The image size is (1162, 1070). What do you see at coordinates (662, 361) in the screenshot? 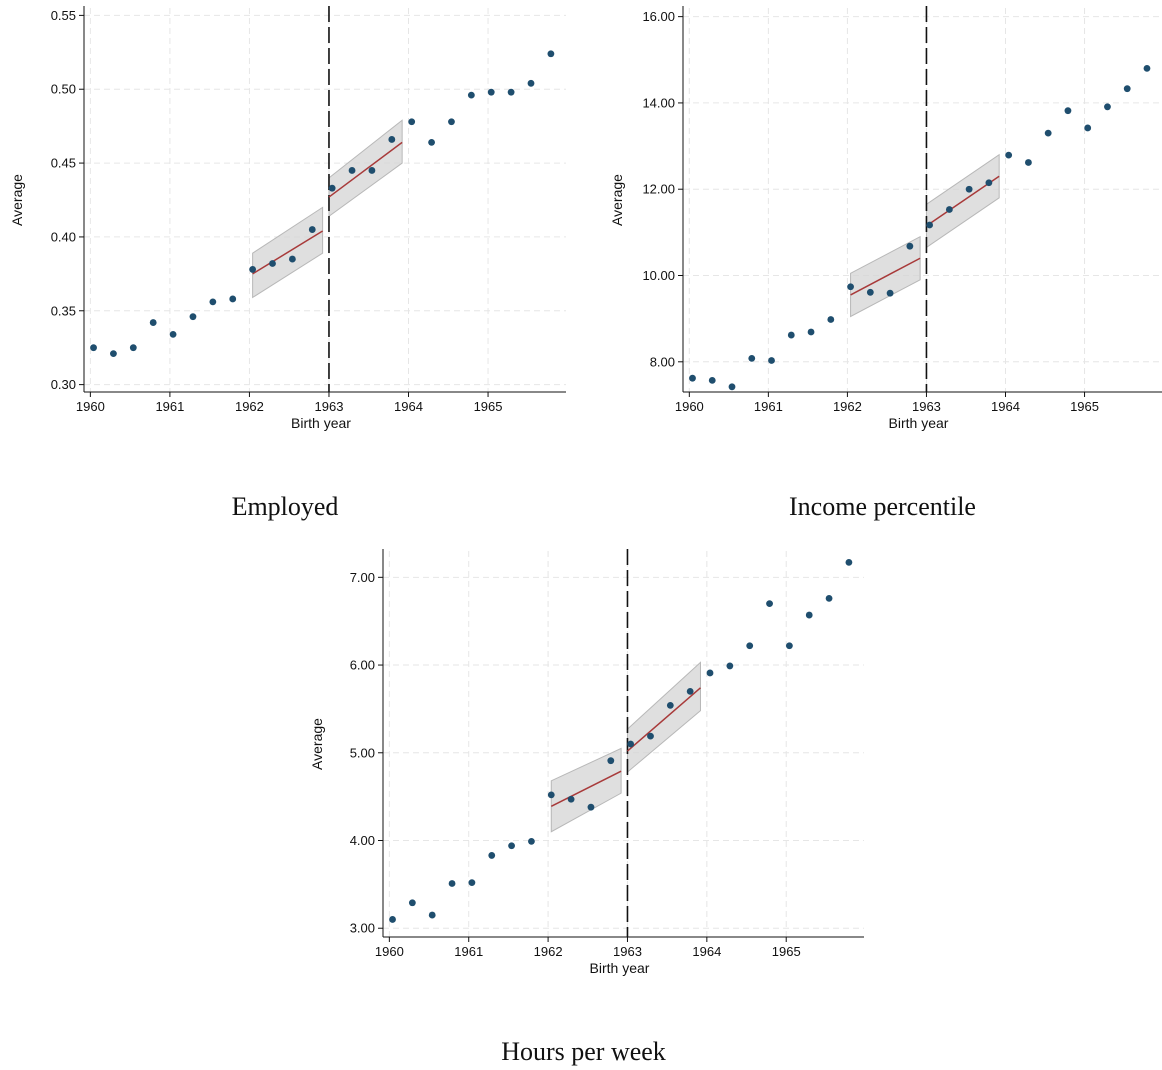
I see `y-tick-label: 8.00` at bounding box center [662, 361].